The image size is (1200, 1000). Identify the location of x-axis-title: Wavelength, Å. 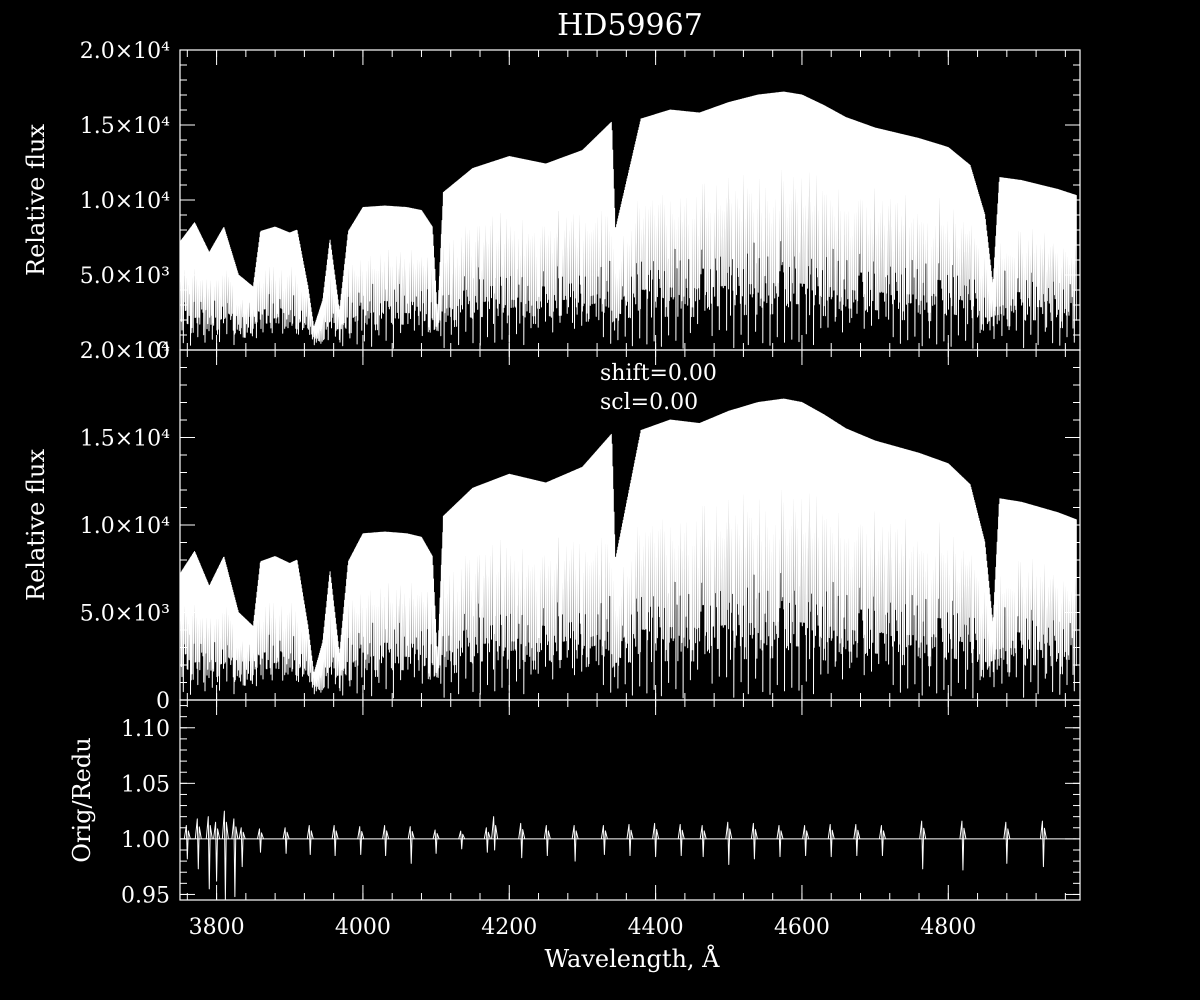
(632, 958).